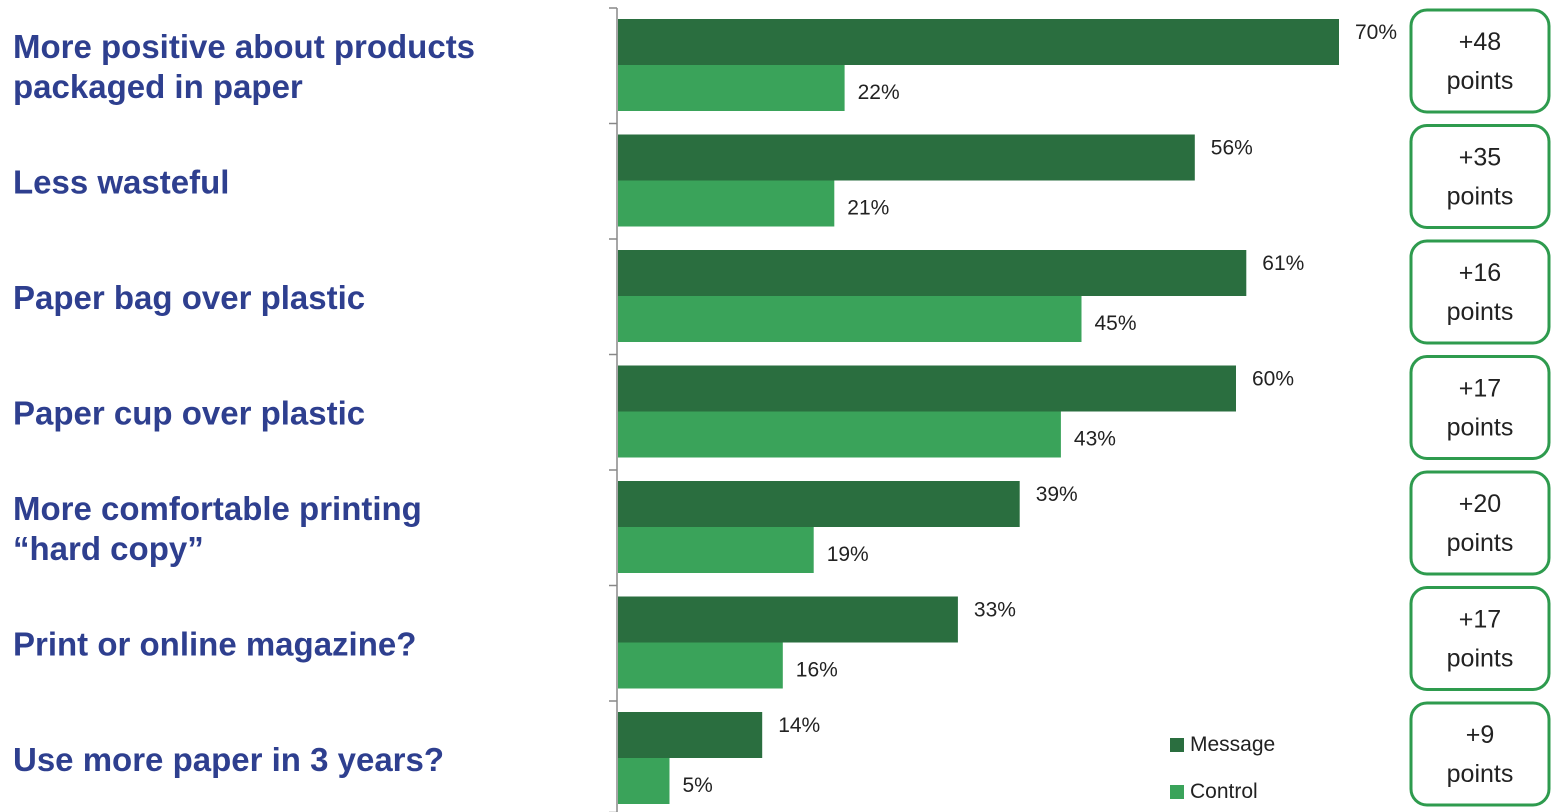 The width and height of the screenshot is (1555, 812). Describe the element at coordinates (613, 409) in the screenshot. I see `chart-axis` at that location.